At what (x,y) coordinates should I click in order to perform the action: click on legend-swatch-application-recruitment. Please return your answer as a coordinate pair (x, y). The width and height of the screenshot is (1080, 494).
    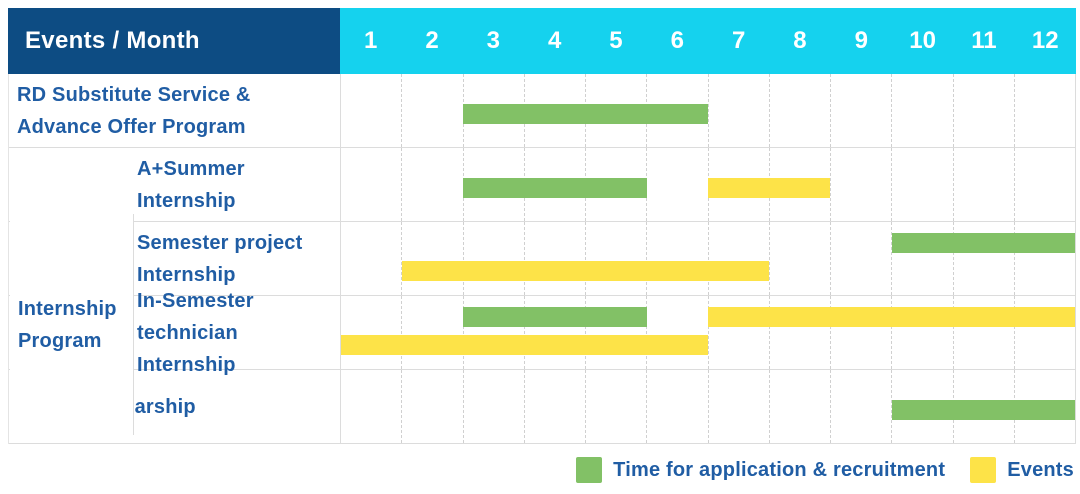
    Looking at the image, I should click on (589, 470).